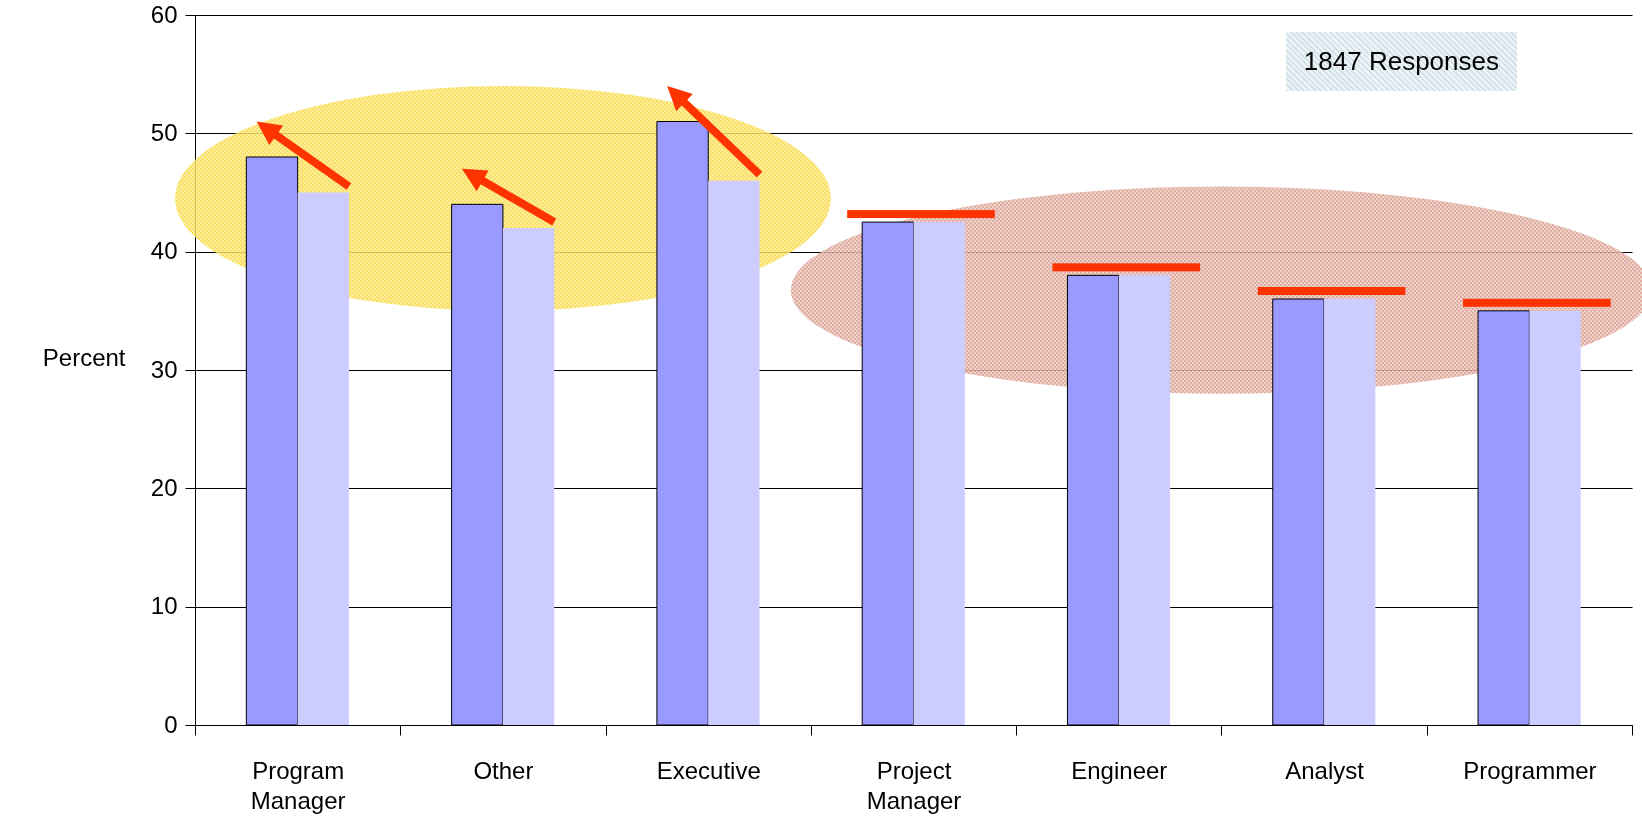  What do you see at coordinates (164, 369) in the screenshot?
I see `y-tick-label: 30` at bounding box center [164, 369].